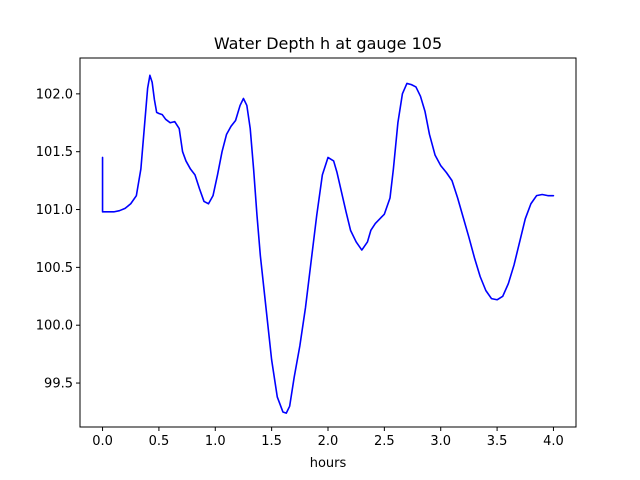 The width and height of the screenshot is (640, 480). What do you see at coordinates (215, 441) in the screenshot?
I see `x-tick-label: 1.0` at bounding box center [215, 441].